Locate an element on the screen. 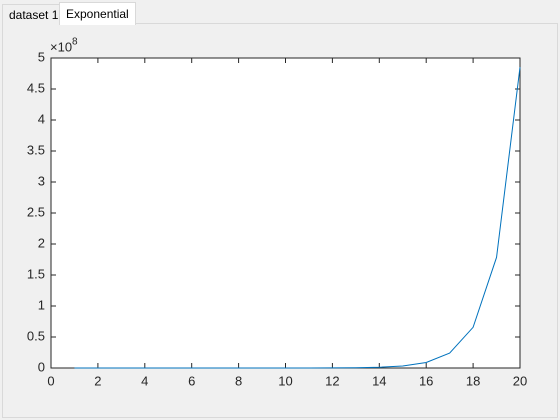 This screenshot has height=420, width=560. y-tick-label: 0.5 is located at coordinates (36, 335).